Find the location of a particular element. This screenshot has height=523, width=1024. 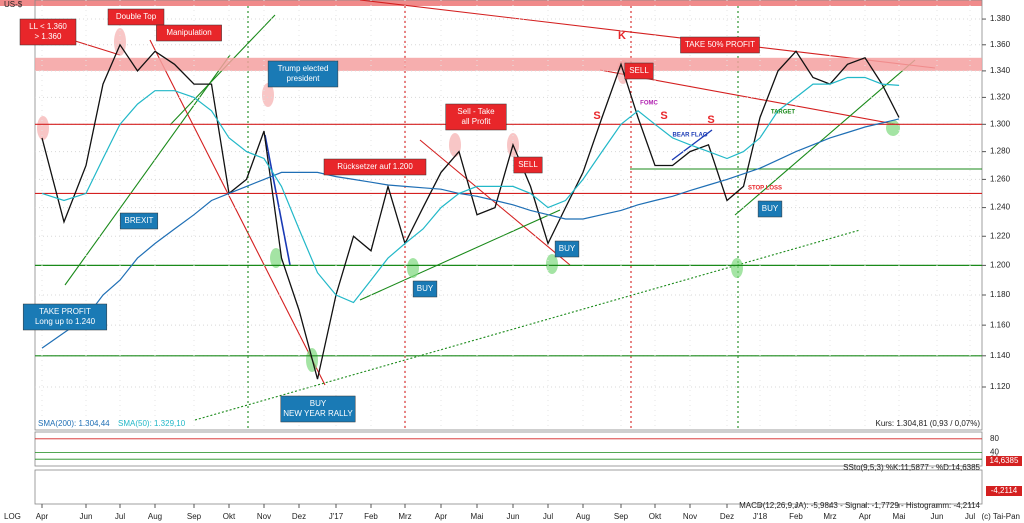

stoch-tick-label: 40 is located at coordinates (994, 452).